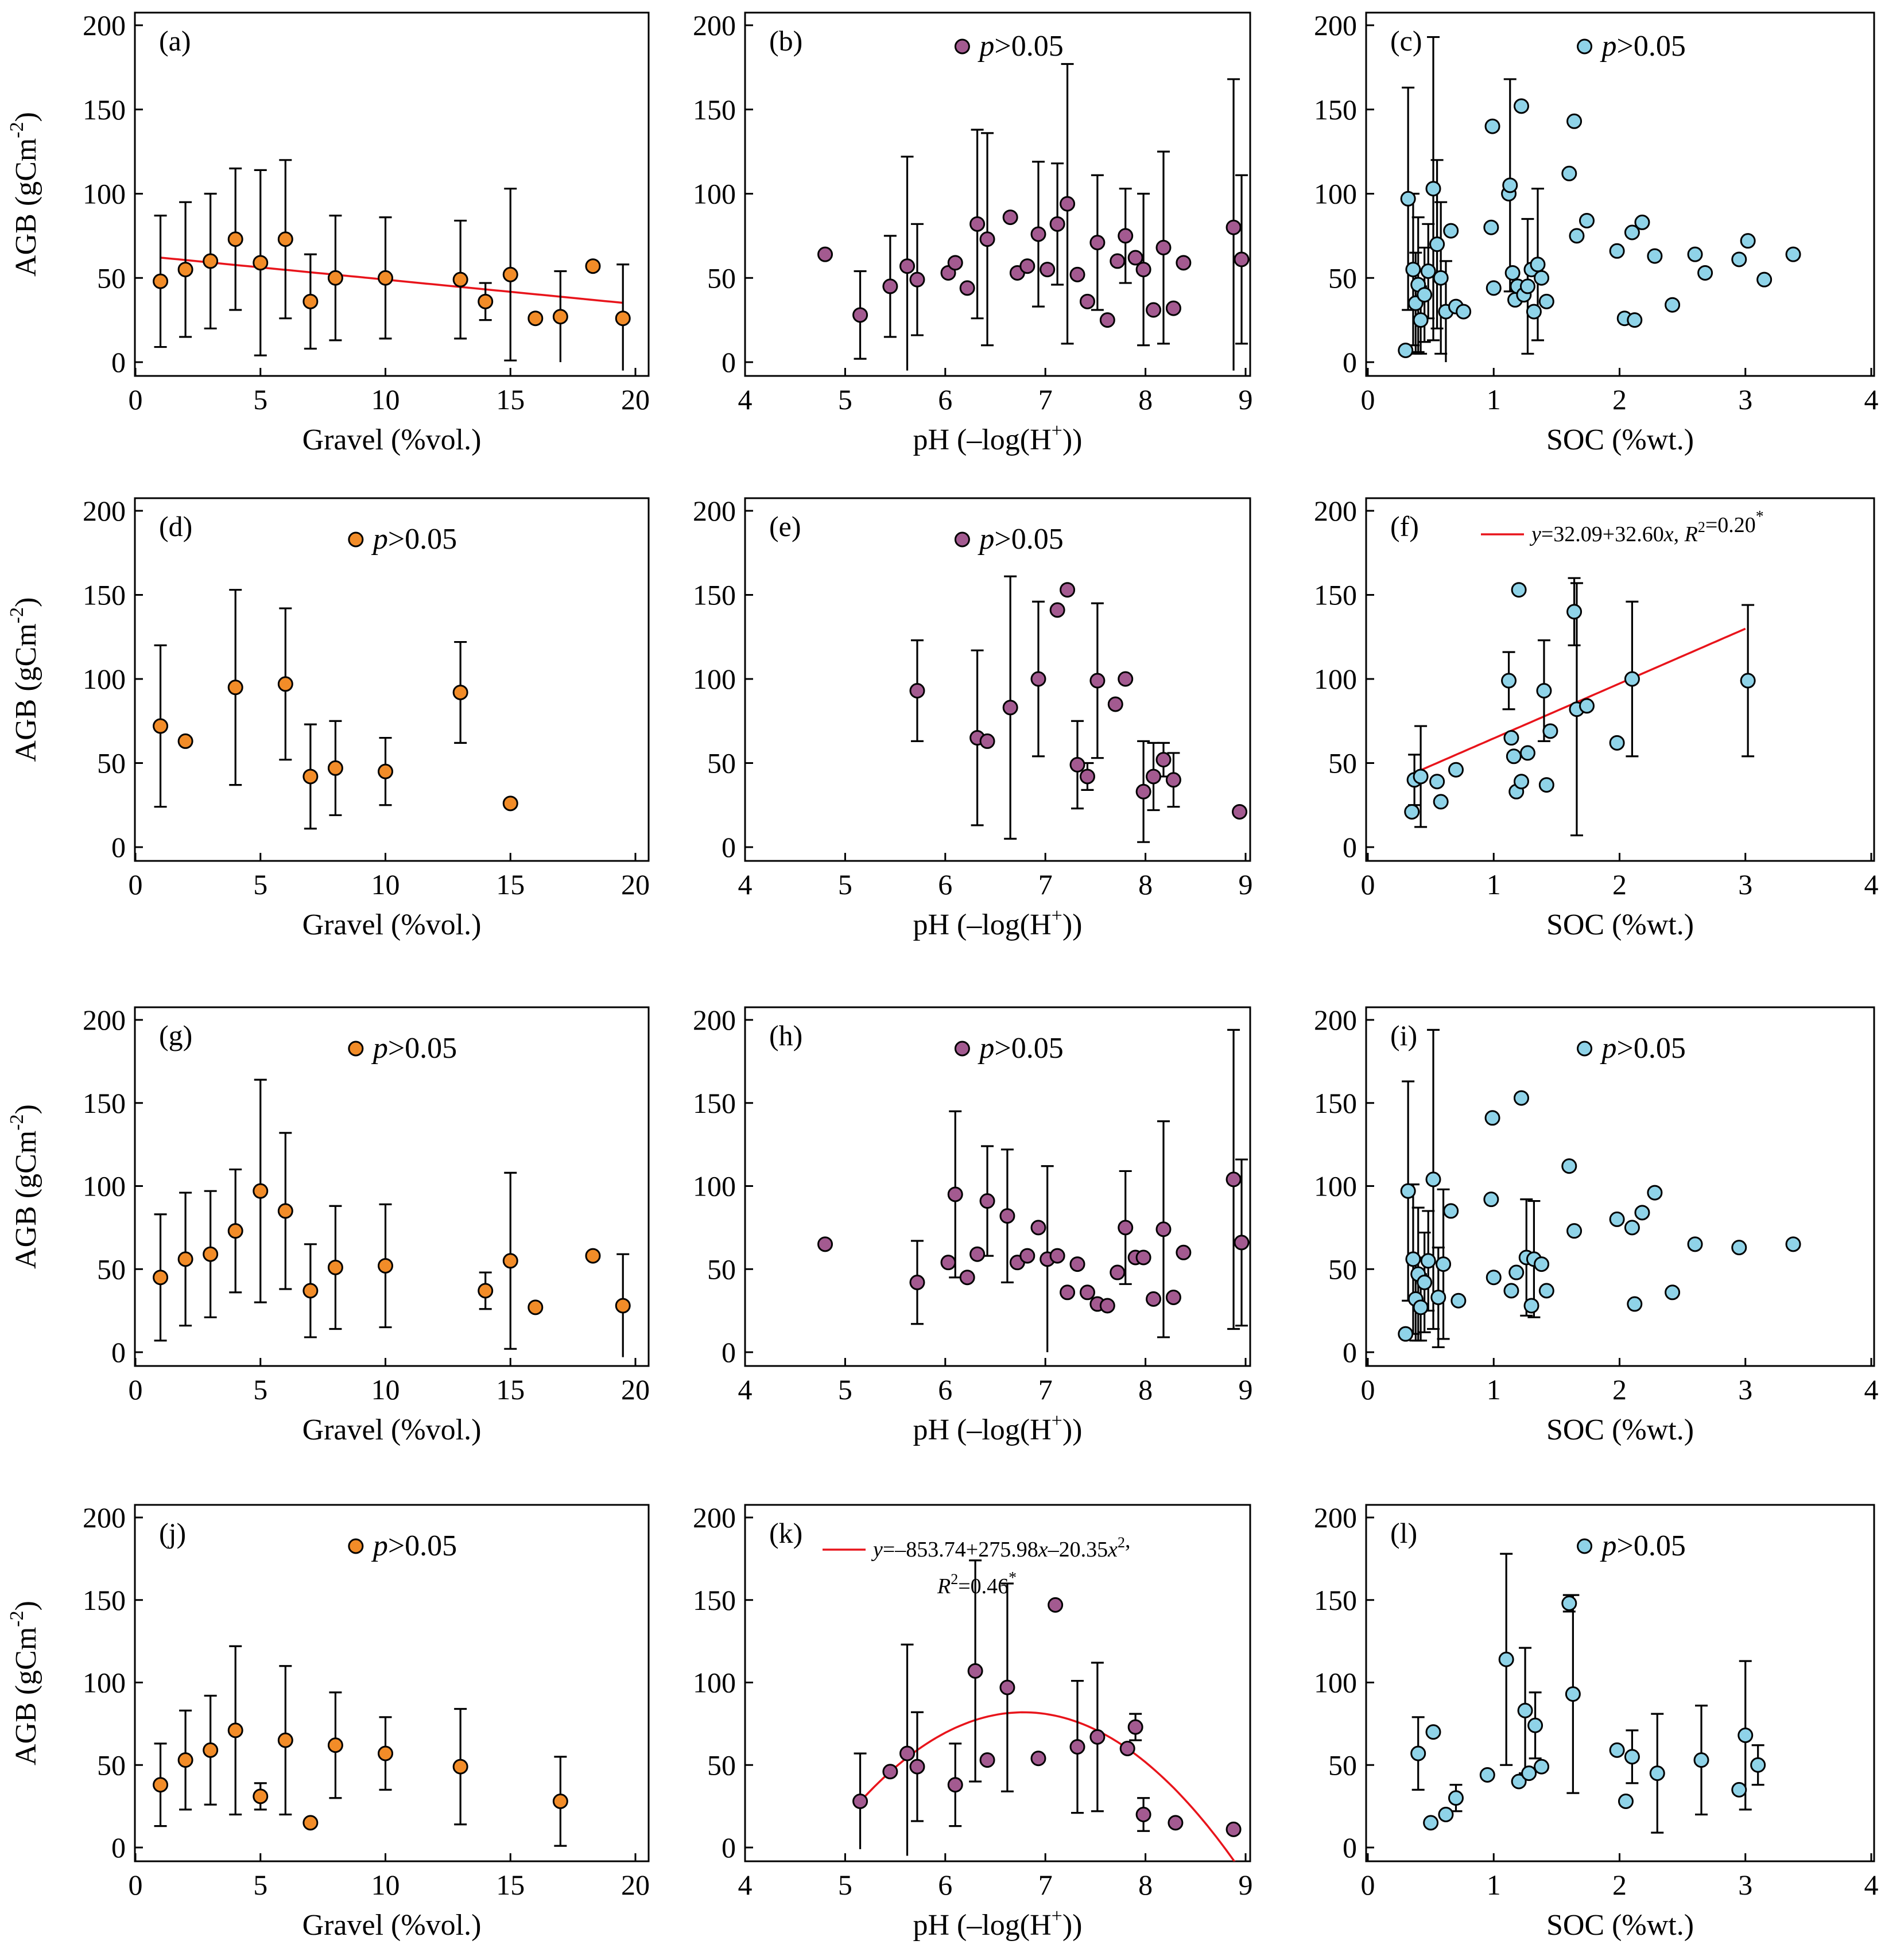  What do you see at coordinates (1013, 1578) in the screenshot?
I see `eq-sup: *` at bounding box center [1013, 1578].